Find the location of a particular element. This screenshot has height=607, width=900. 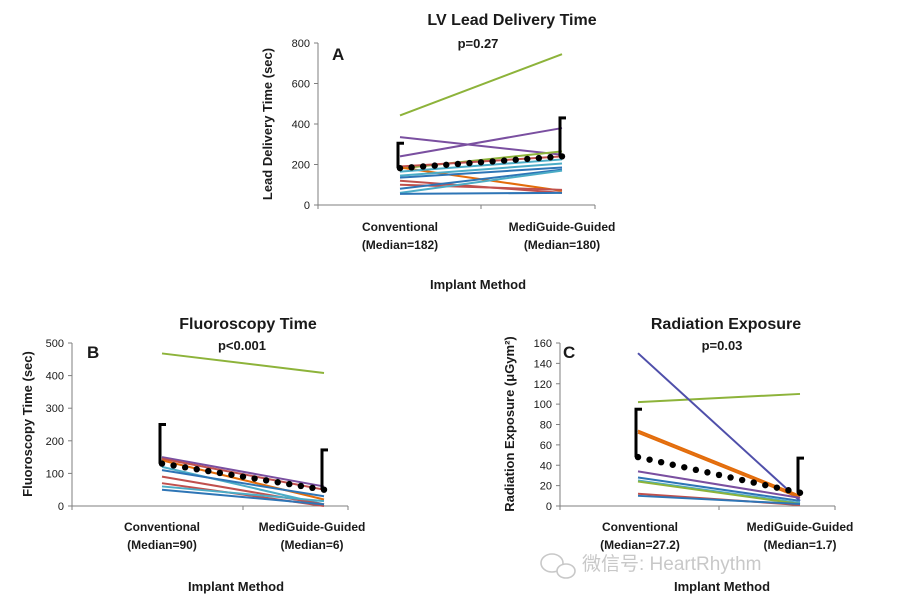

y-tick-label: 140 is located at coordinates (543, 364).